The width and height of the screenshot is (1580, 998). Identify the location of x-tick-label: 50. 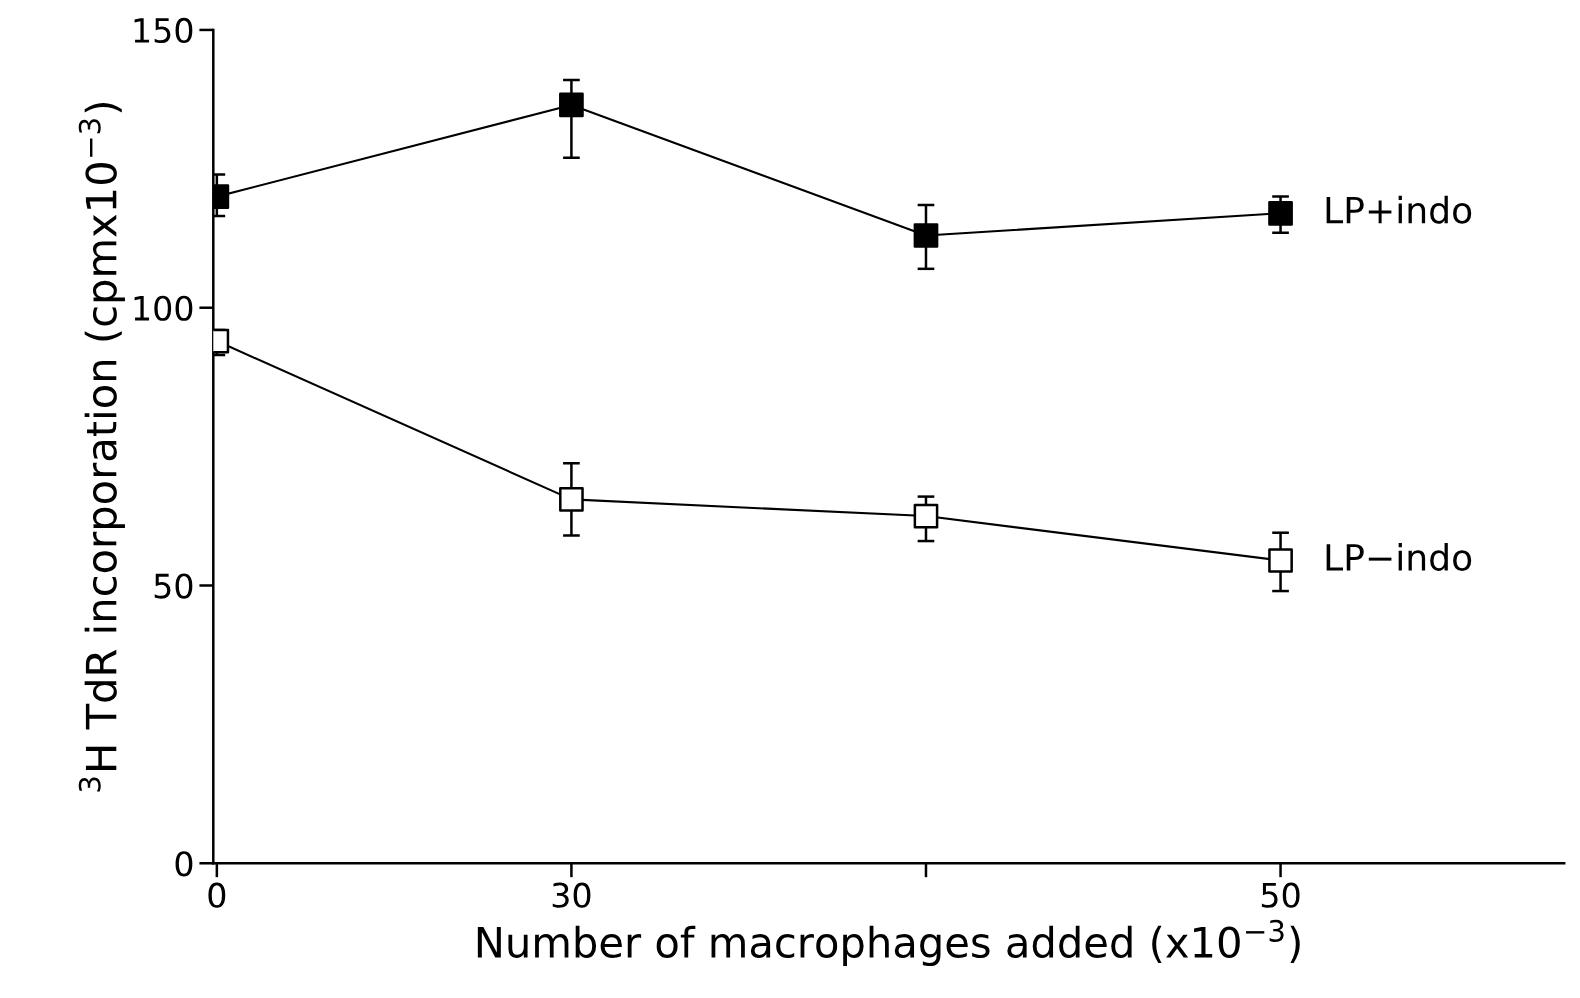
(1280, 895).